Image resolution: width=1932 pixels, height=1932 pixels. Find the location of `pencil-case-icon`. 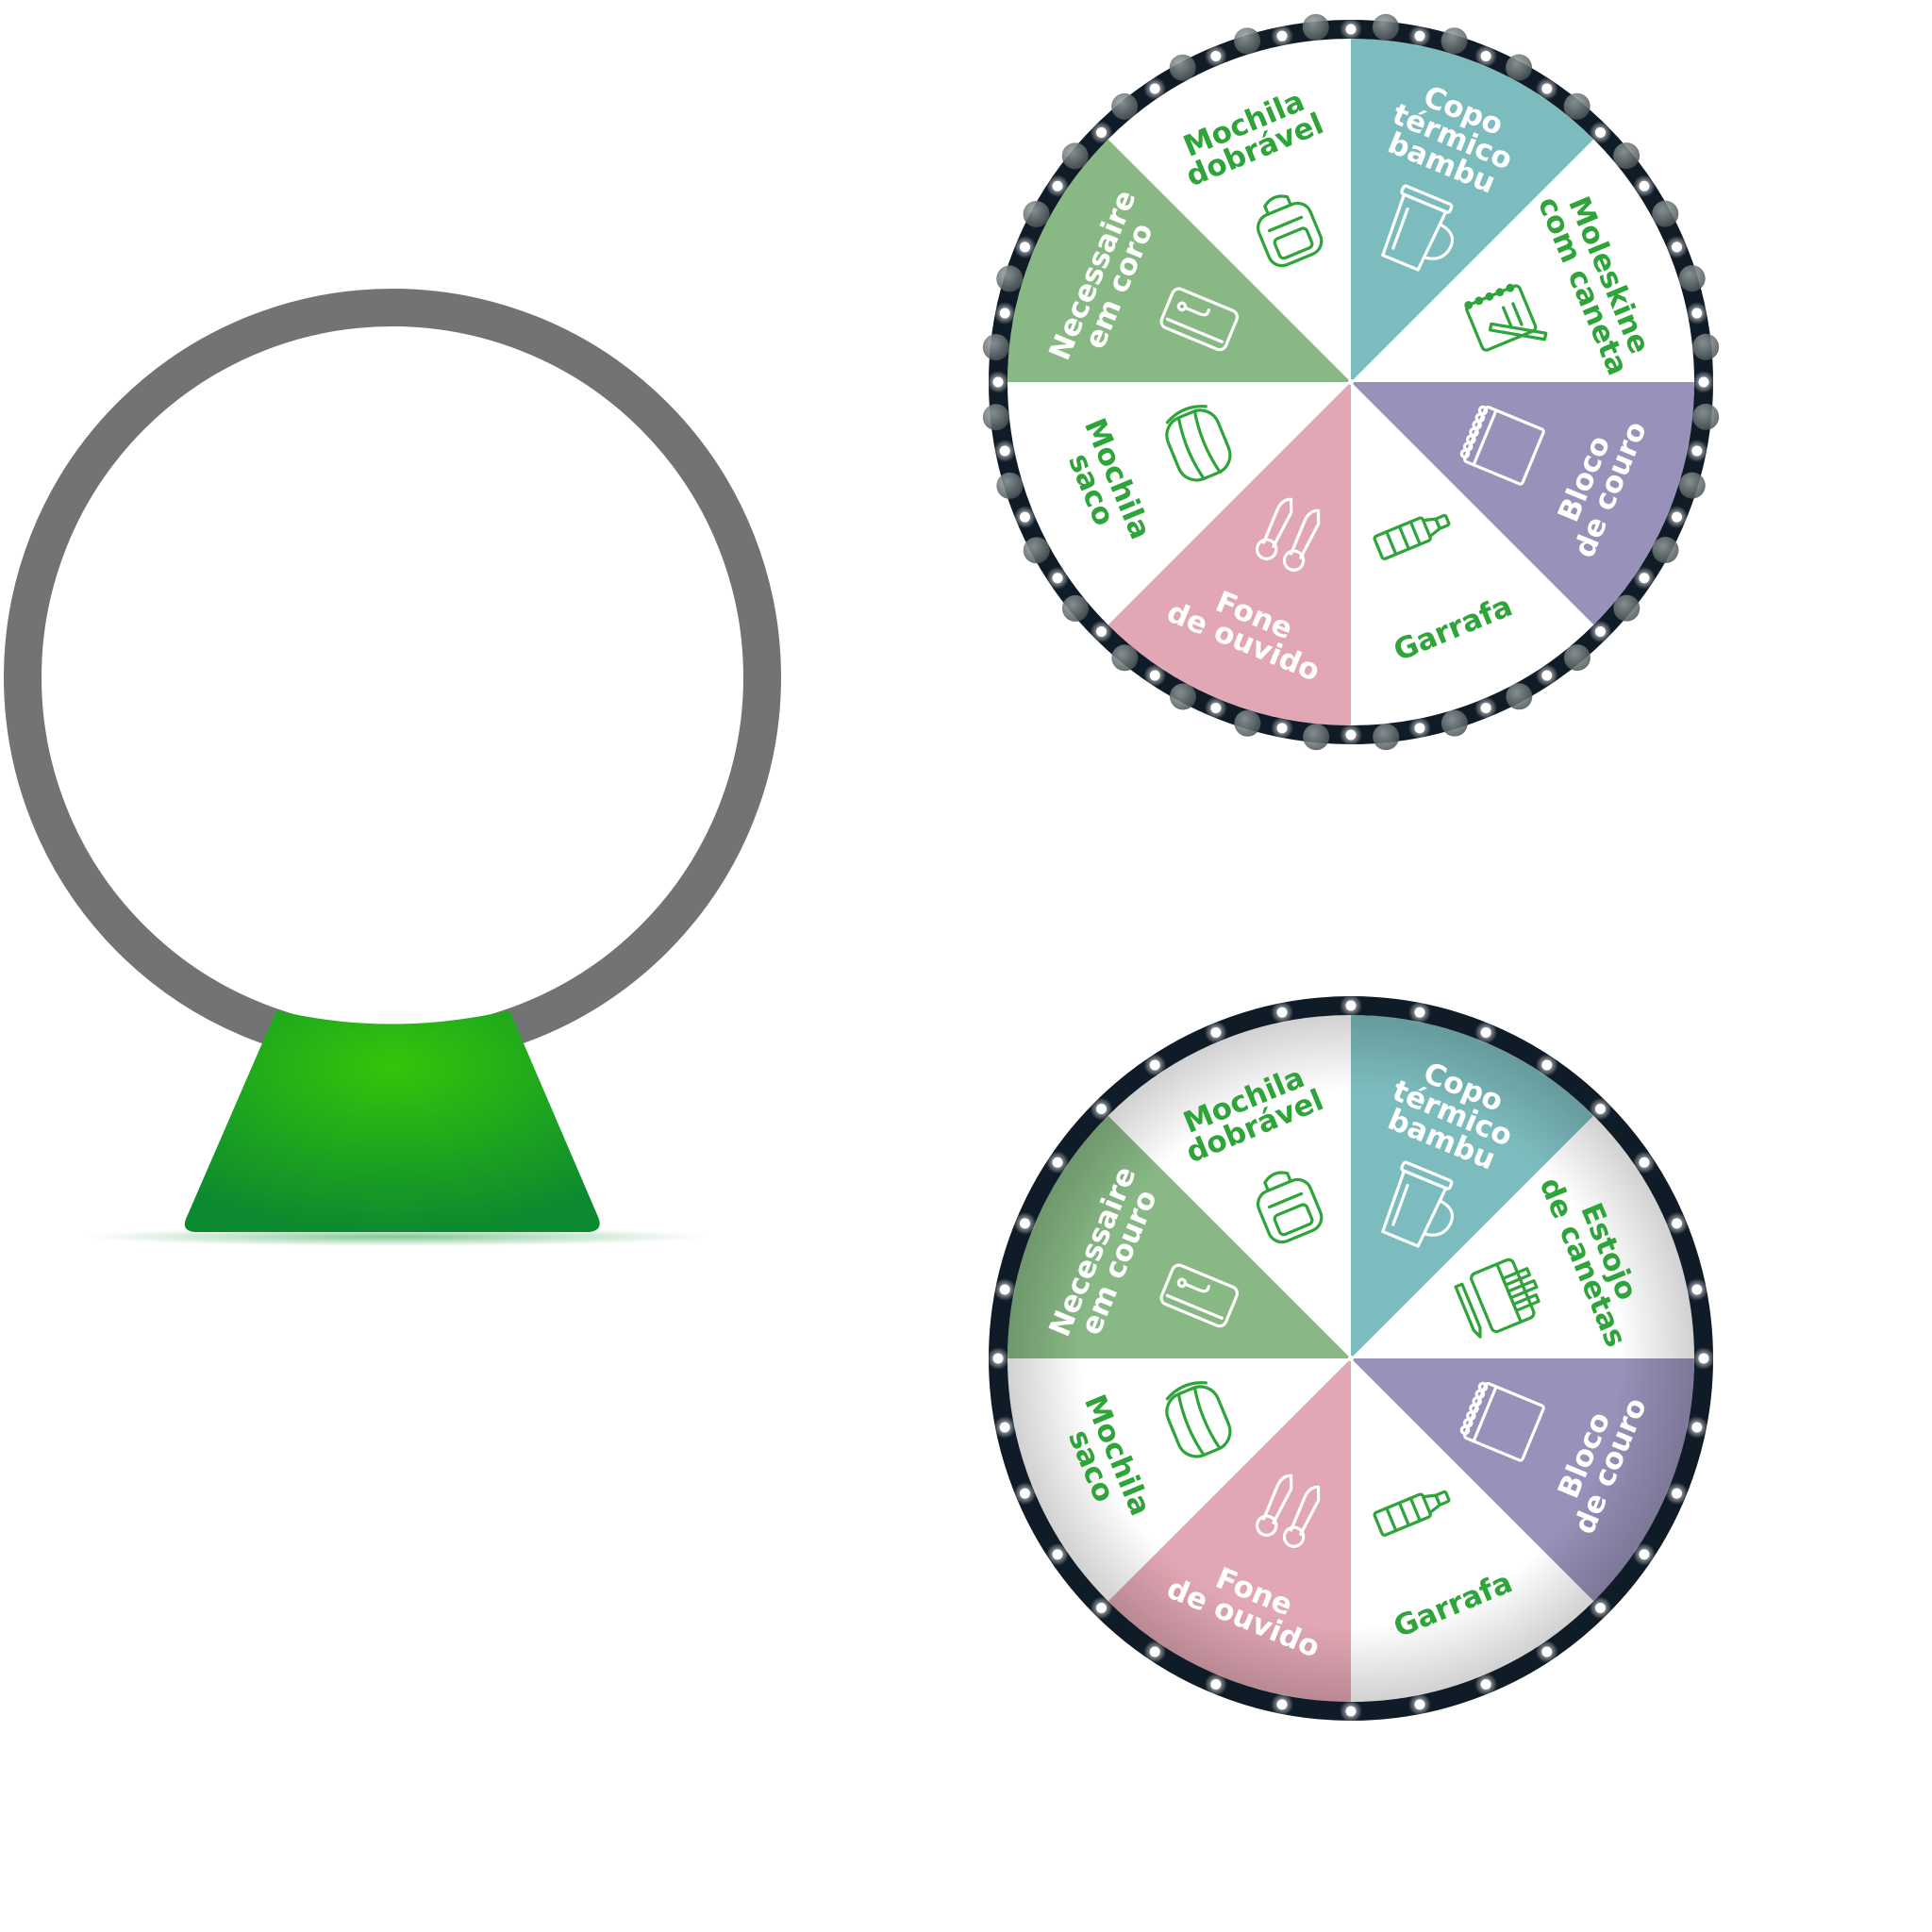

pencil-case-icon is located at coordinates (1498, 1298).